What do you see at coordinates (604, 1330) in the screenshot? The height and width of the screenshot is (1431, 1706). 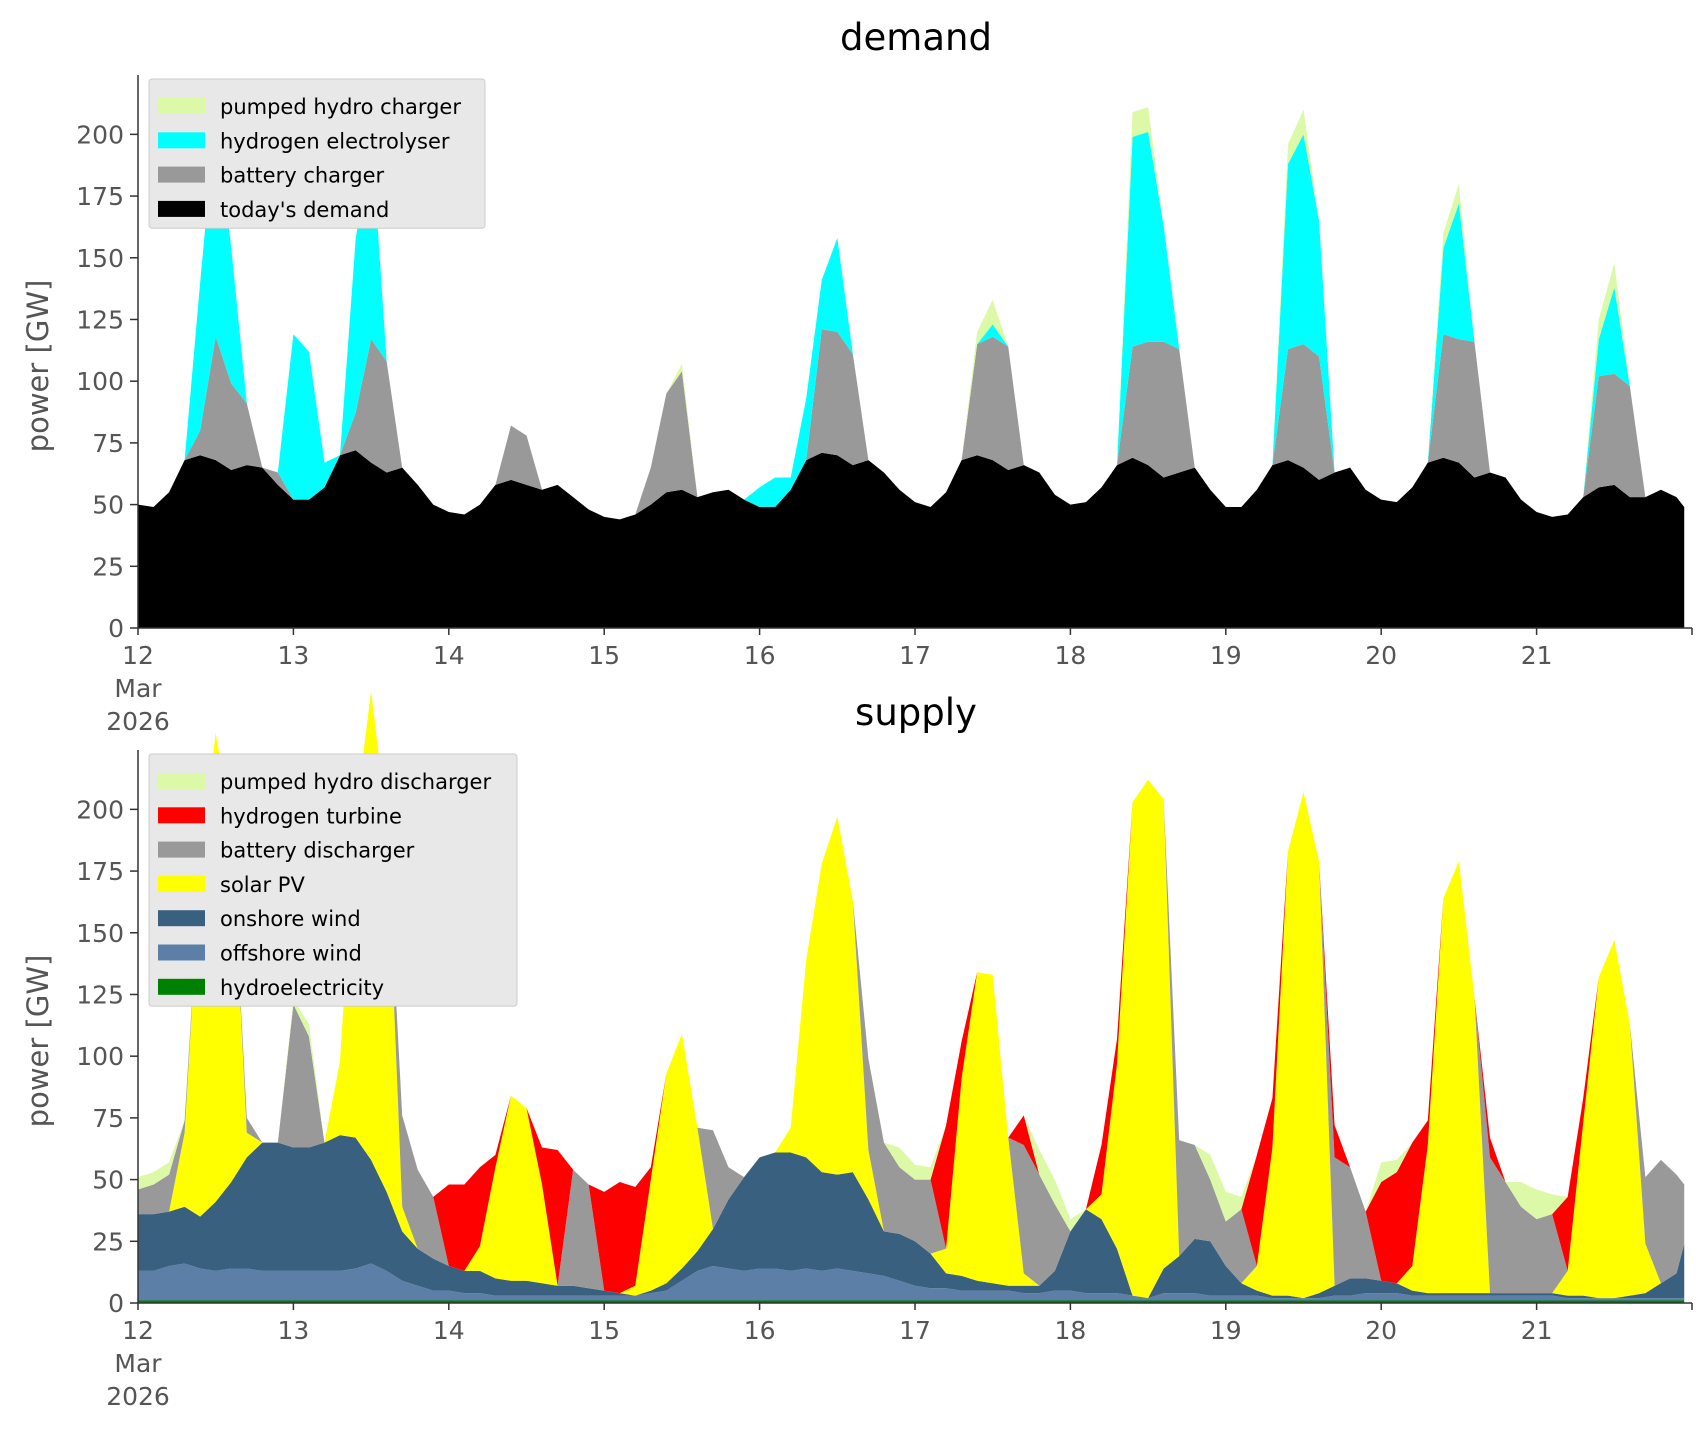 I see `supply-x-tick-label: 15` at bounding box center [604, 1330].